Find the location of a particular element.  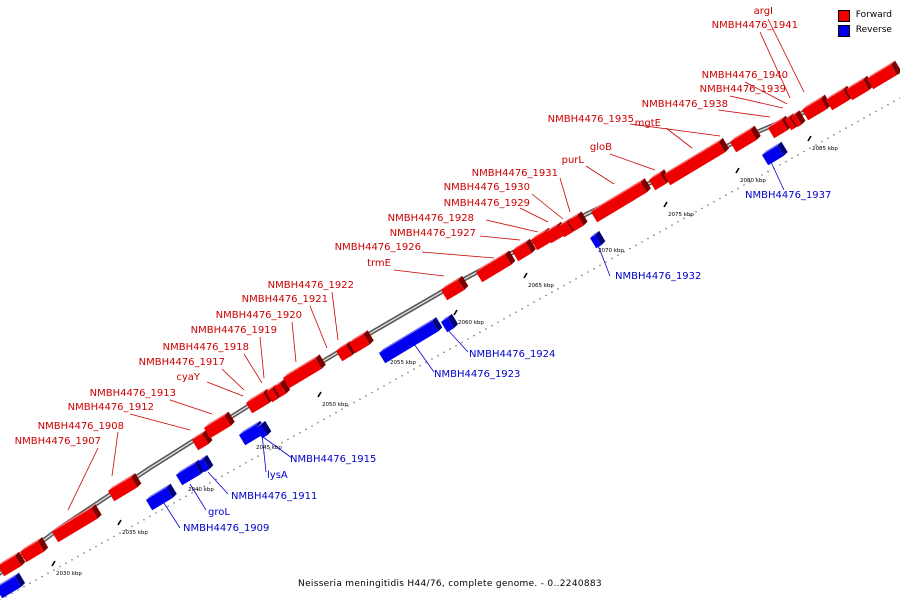

forward-gene-label: NMBH4476_1929 is located at coordinates (487, 203).